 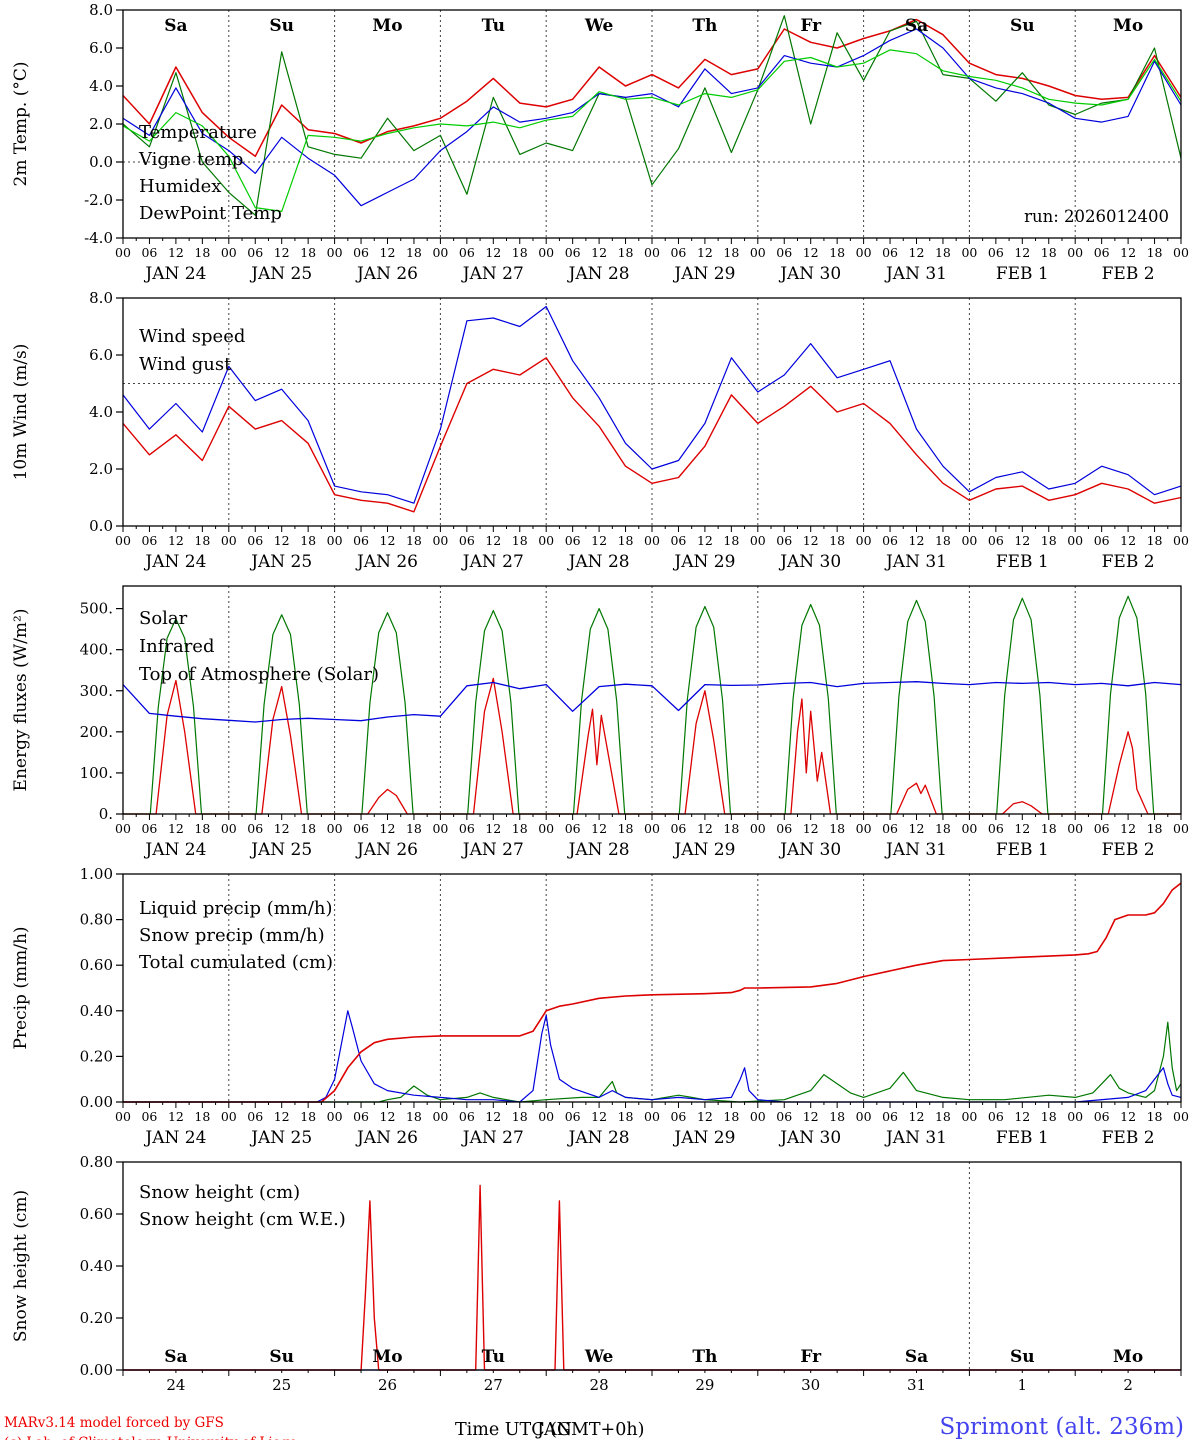 I want to click on xaxis-title-wrap: Time UTC (GMT+0h) JAN, so click(x=549, y=1430).